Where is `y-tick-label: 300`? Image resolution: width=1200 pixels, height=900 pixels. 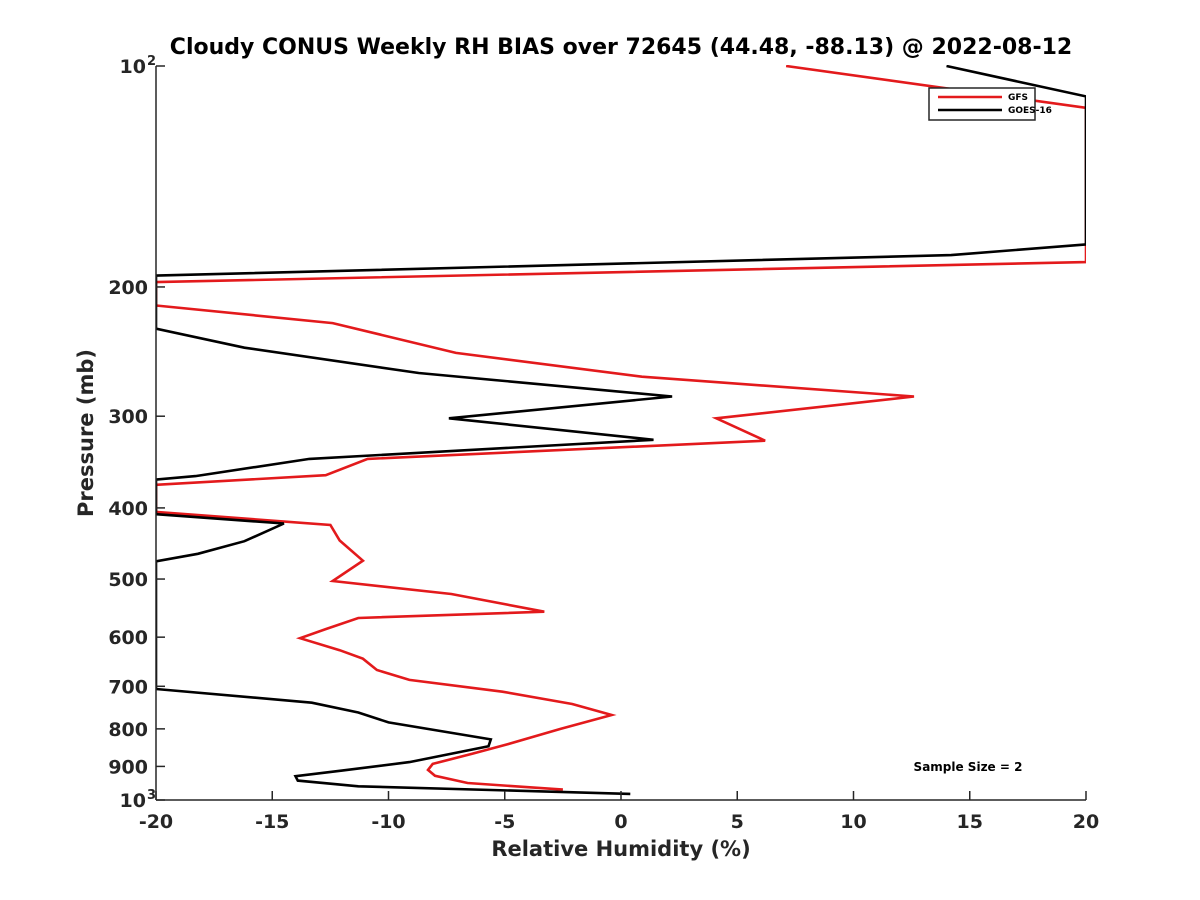
y-tick-label: 300 is located at coordinates (128, 417).